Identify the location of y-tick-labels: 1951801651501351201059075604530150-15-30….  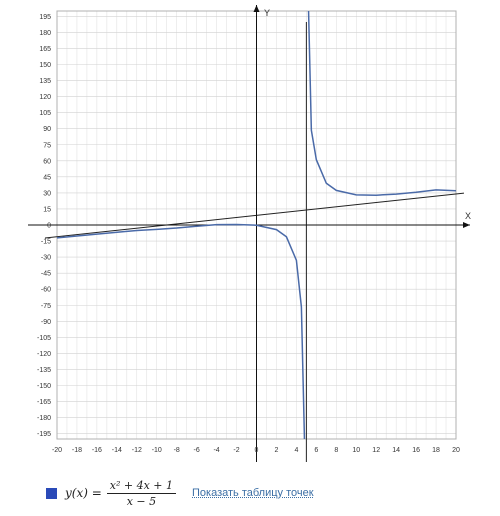
(44, 226).